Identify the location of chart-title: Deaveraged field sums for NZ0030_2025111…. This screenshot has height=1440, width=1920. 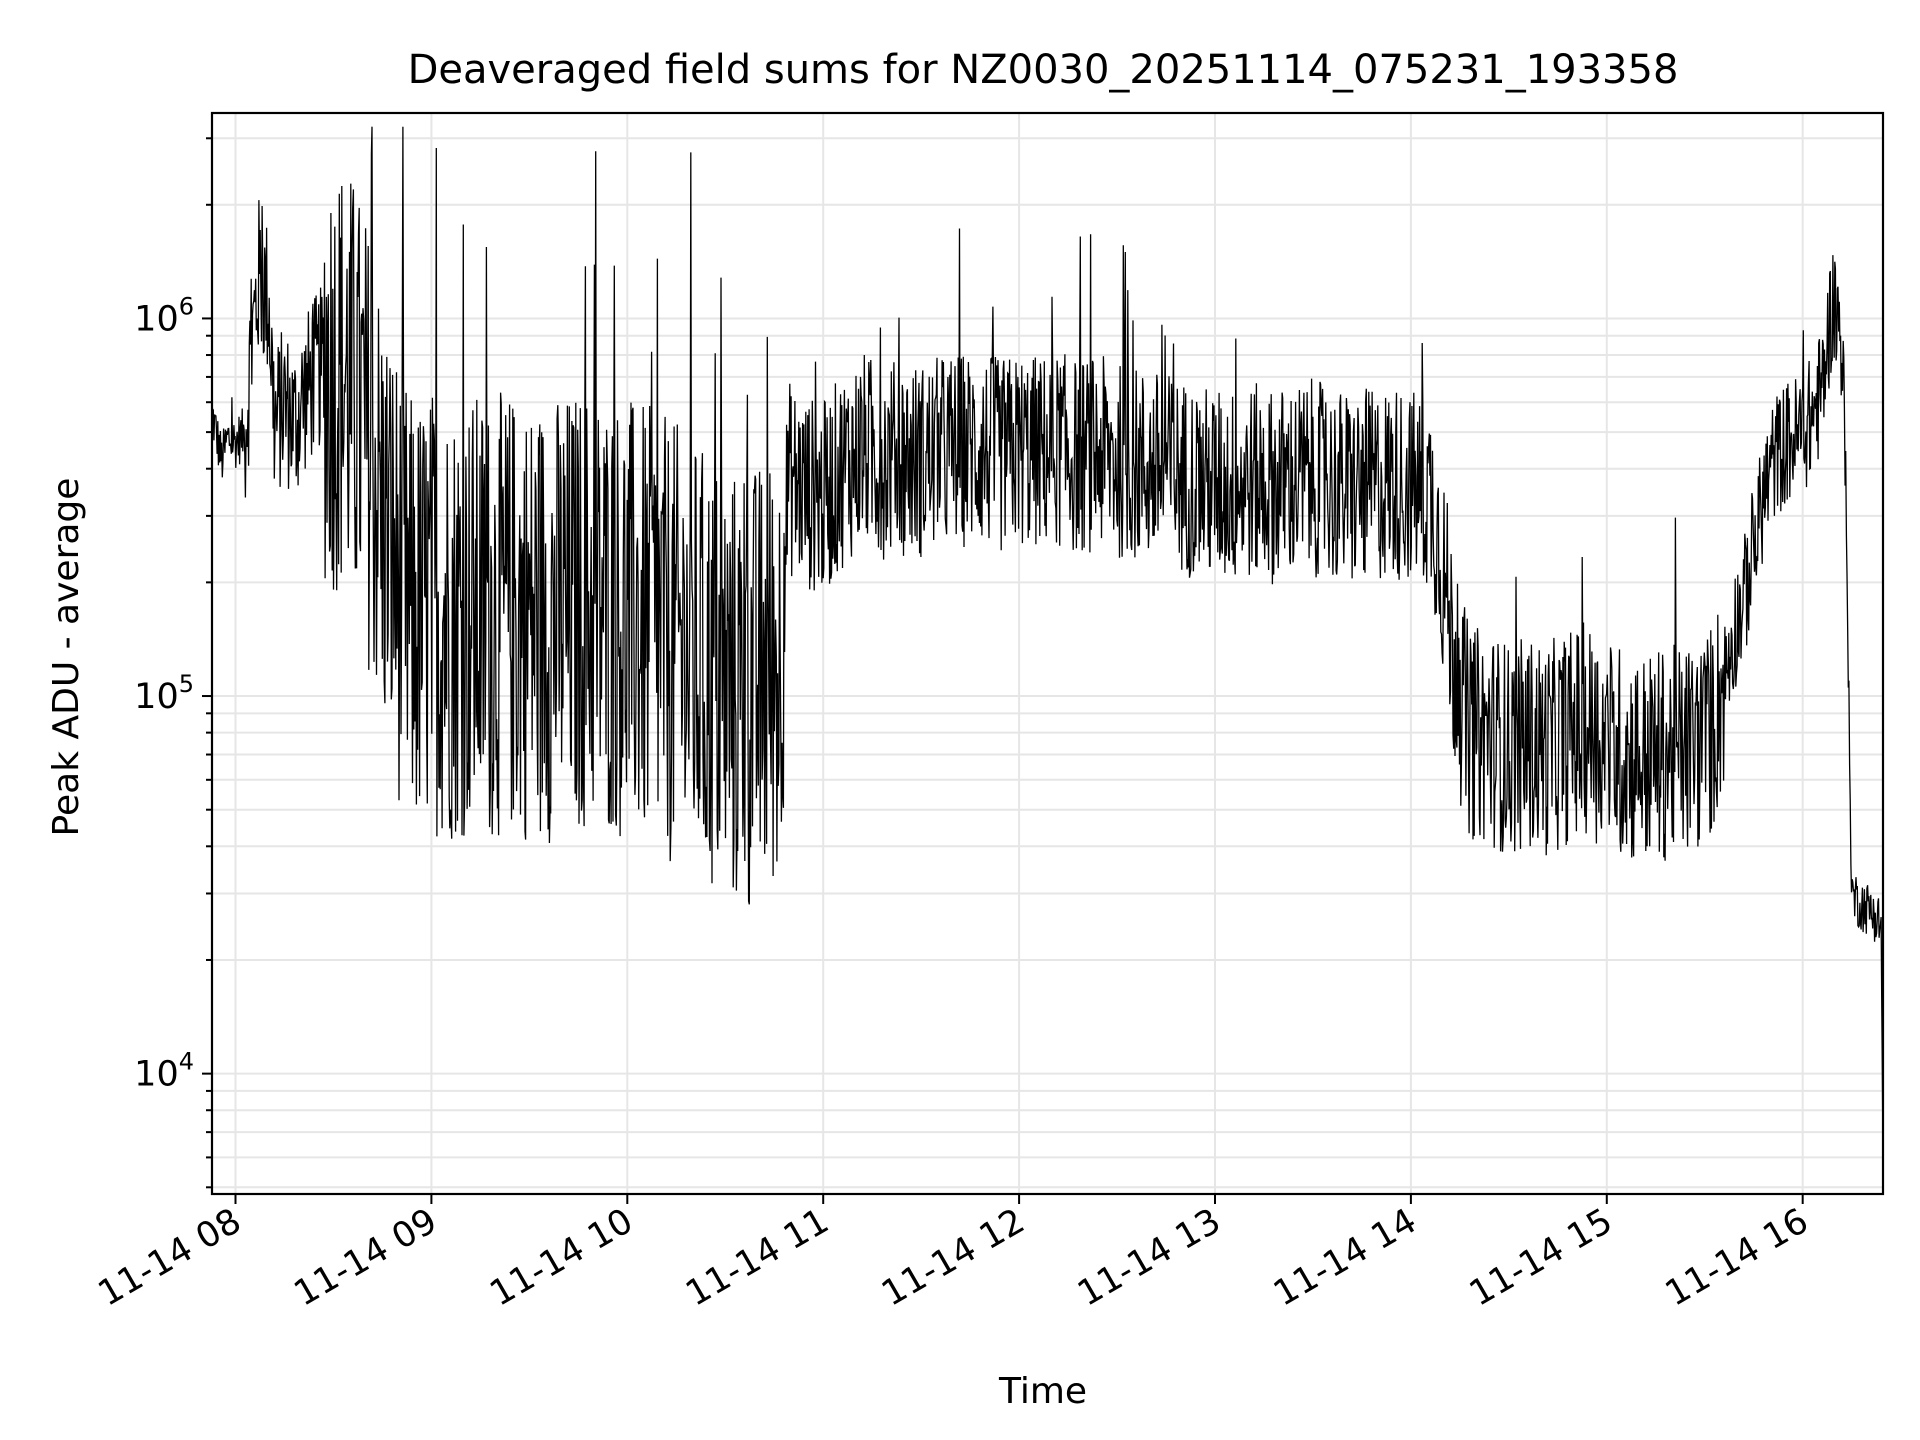
(1043, 70).